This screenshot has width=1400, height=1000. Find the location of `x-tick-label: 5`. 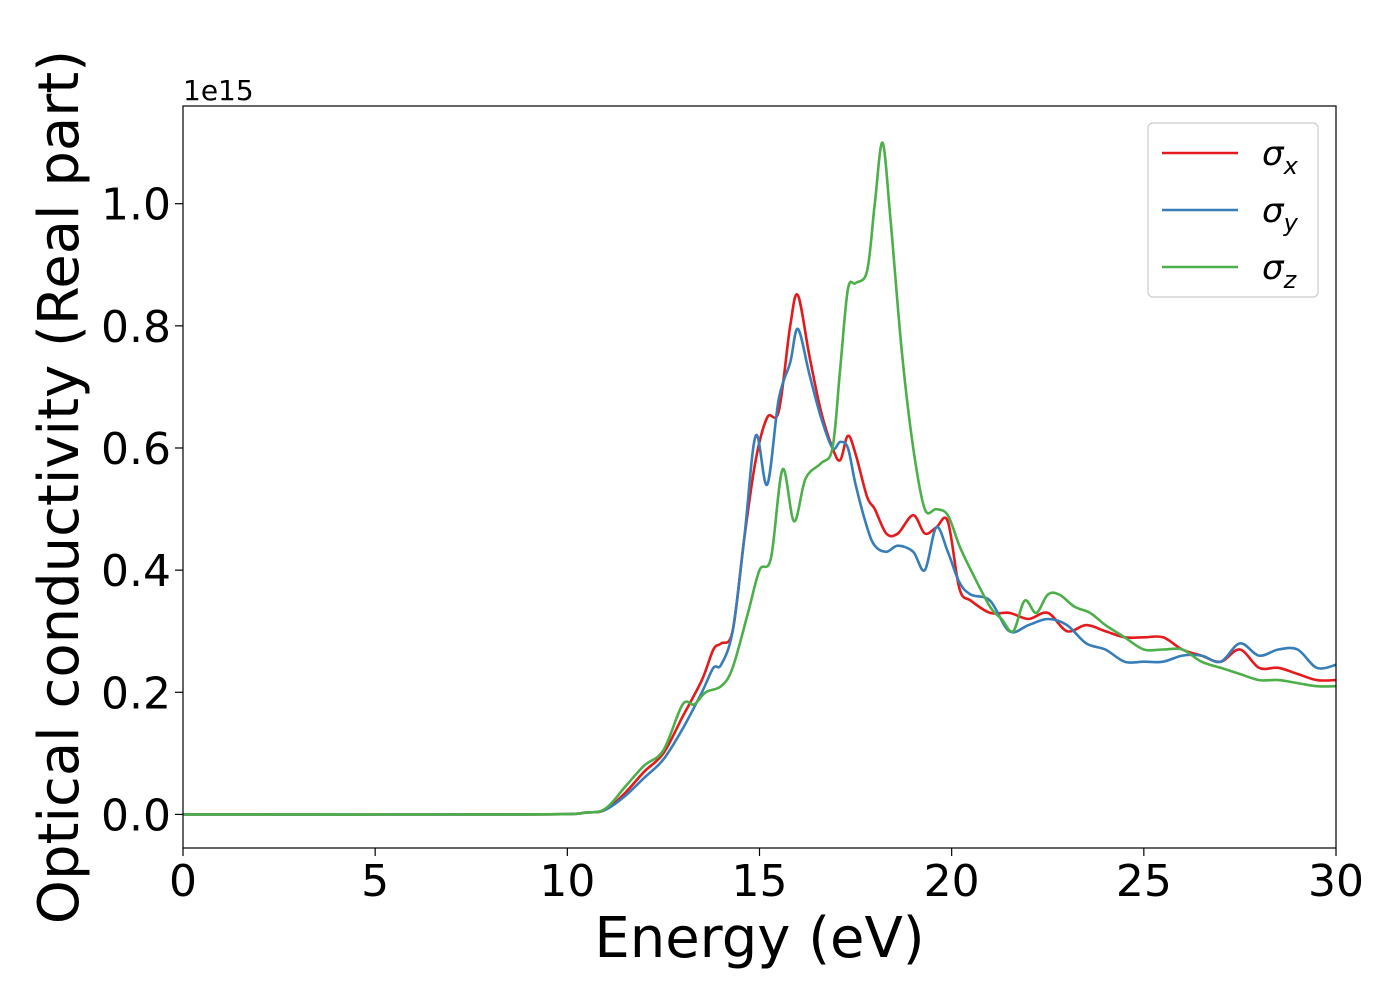

x-tick-label: 5 is located at coordinates (375, 881).